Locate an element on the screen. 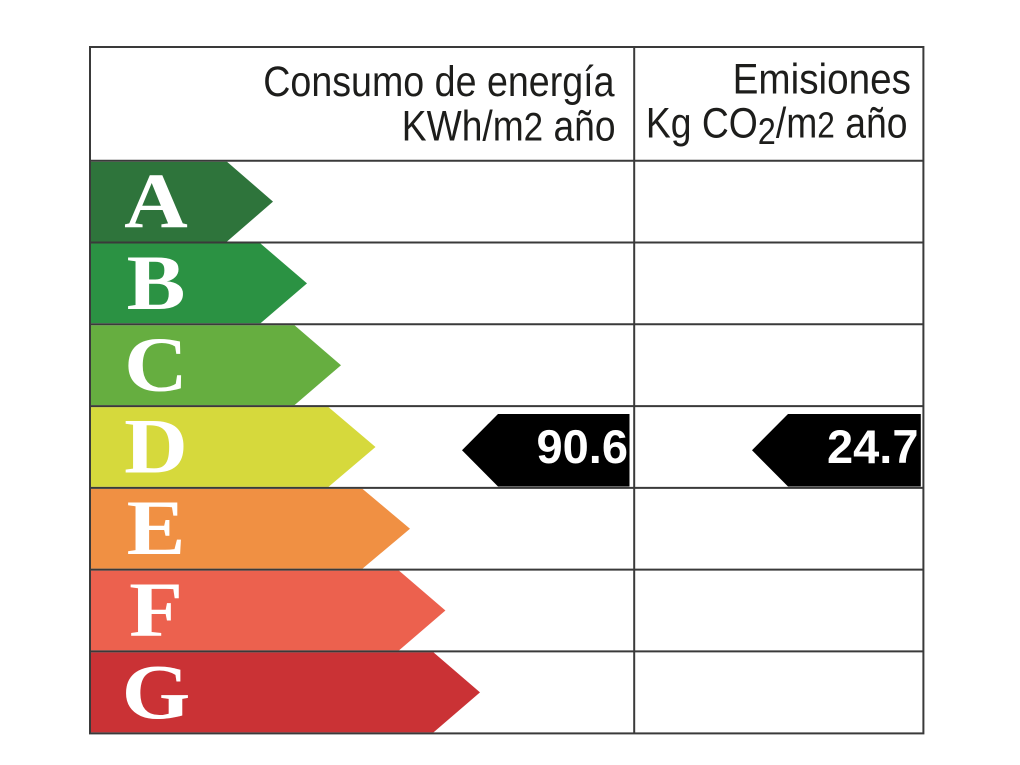 This screenshot has width=1020, height=765. svg-text: A is located at coordinates (156, 202).